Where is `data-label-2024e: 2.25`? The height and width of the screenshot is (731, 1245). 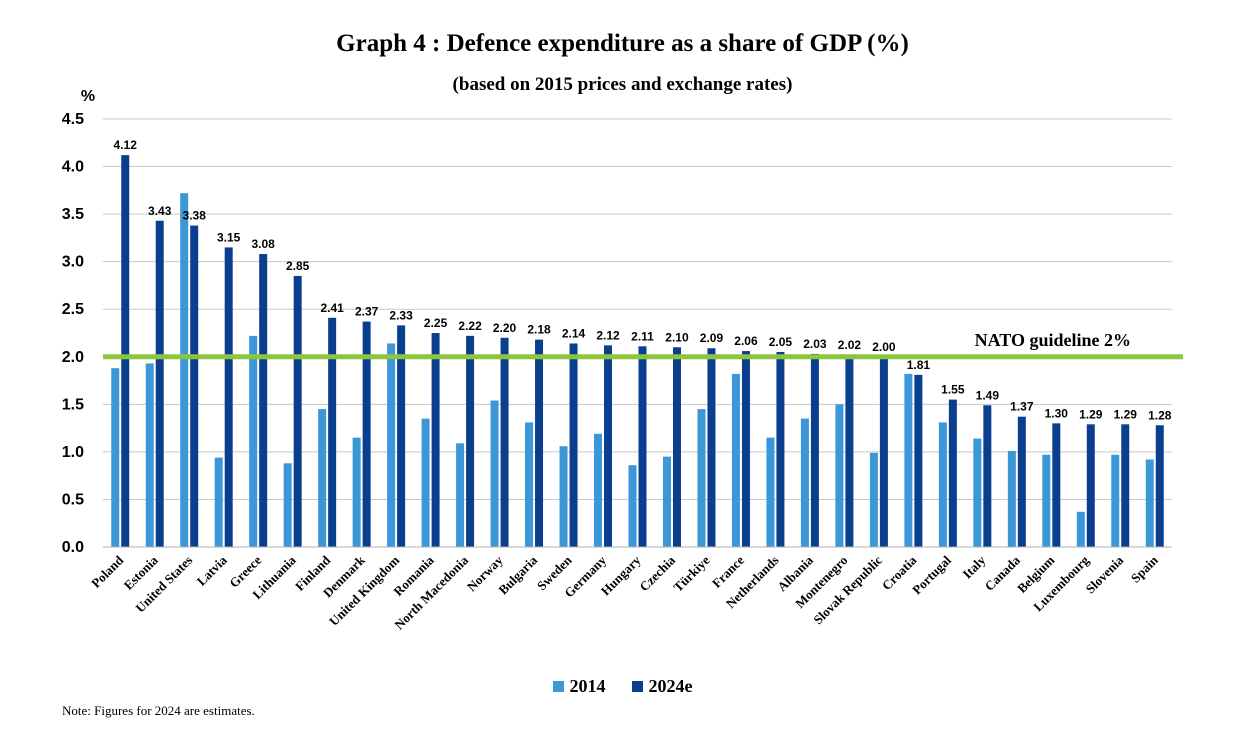
data-label-2024e: 2.25 is located at coordinates (436, 323).